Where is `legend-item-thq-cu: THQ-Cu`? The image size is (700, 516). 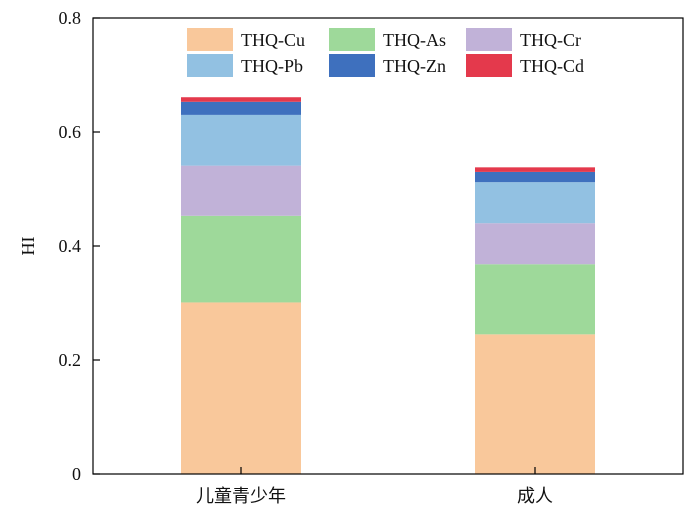 legend-item-thq-cu: THQ-Cu is located at coordinates (246, 39).